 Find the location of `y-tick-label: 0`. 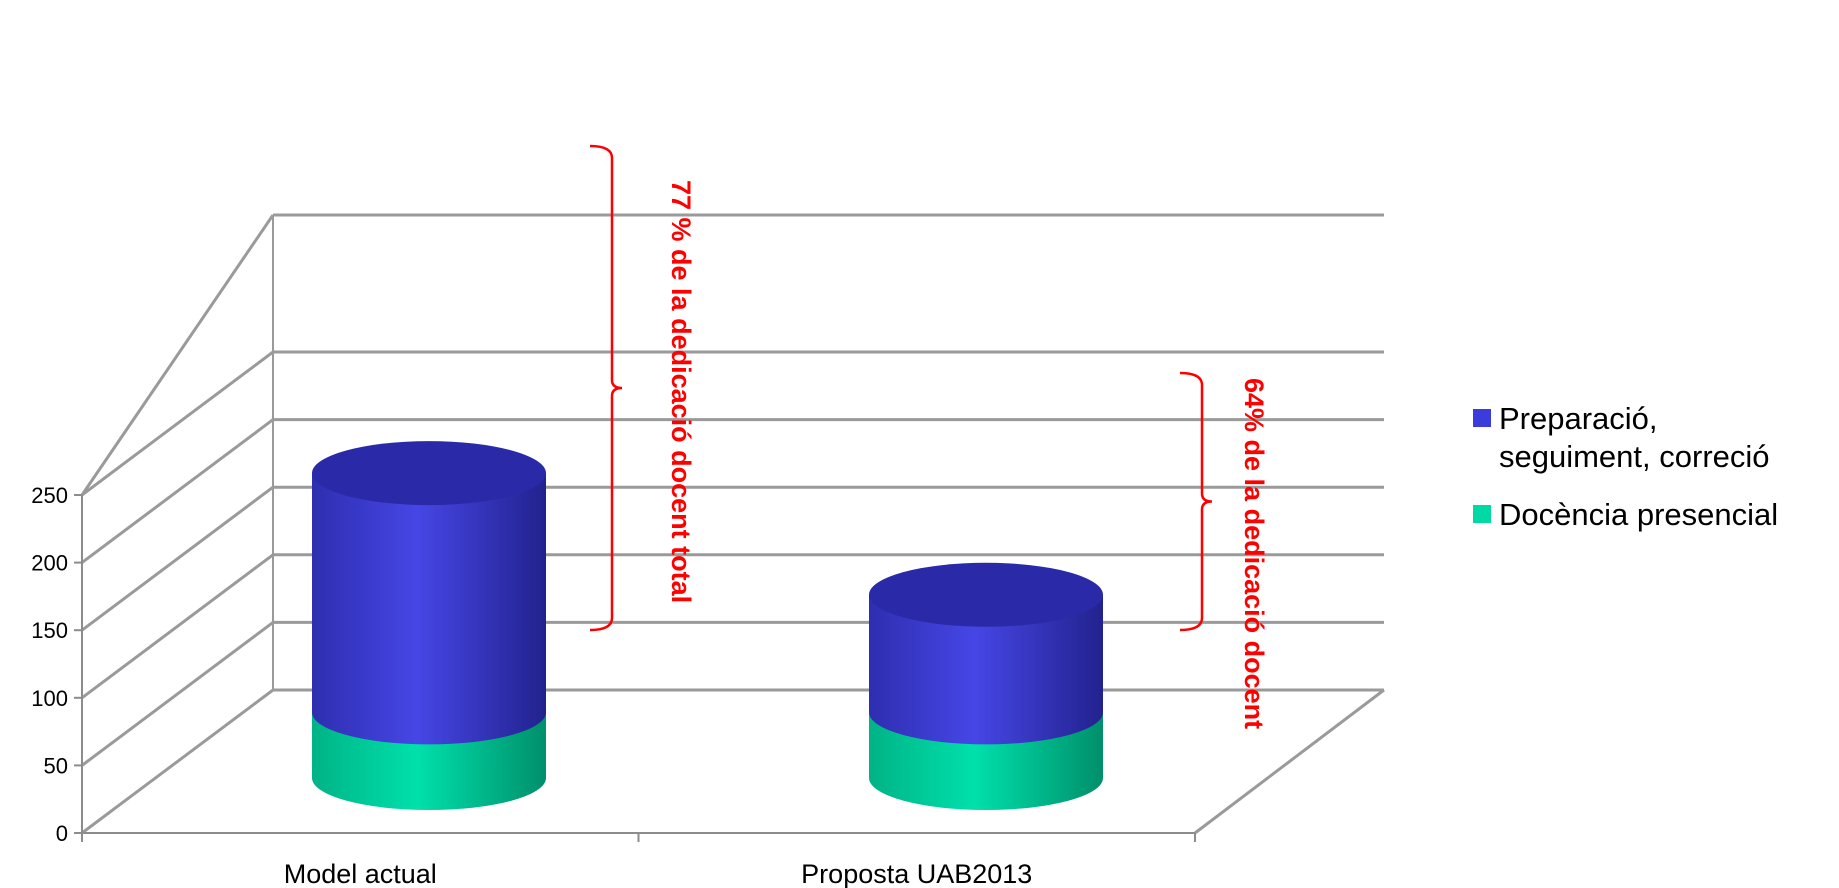

y-tick-label: 0 is located at coordinates (62, 833).